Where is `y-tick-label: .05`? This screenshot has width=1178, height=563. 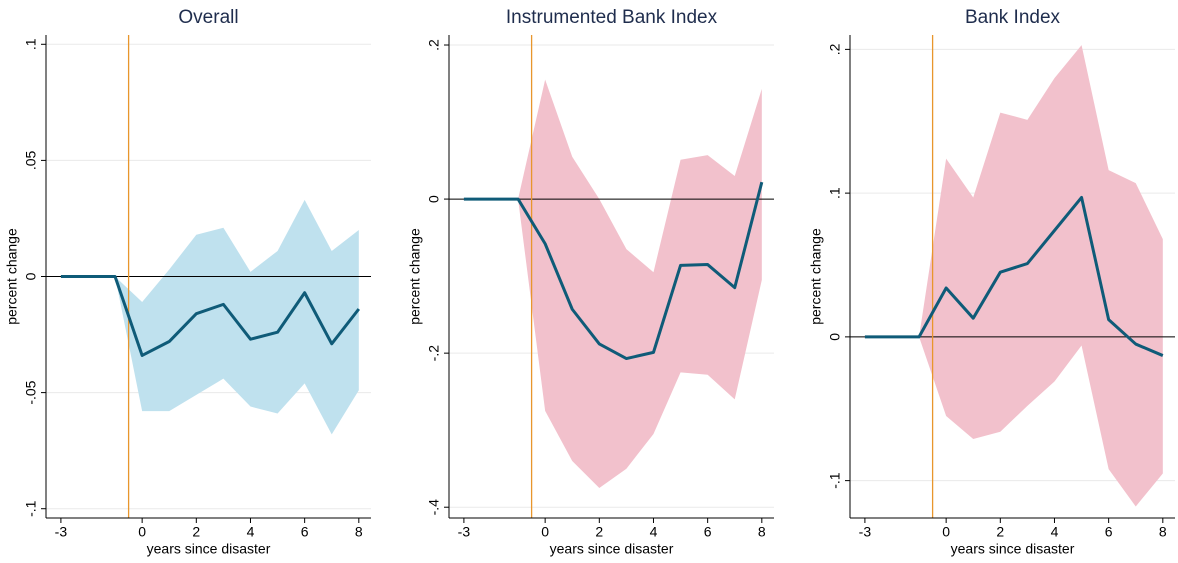 y-tick-label: .05 is located at coordinates (31, 160).